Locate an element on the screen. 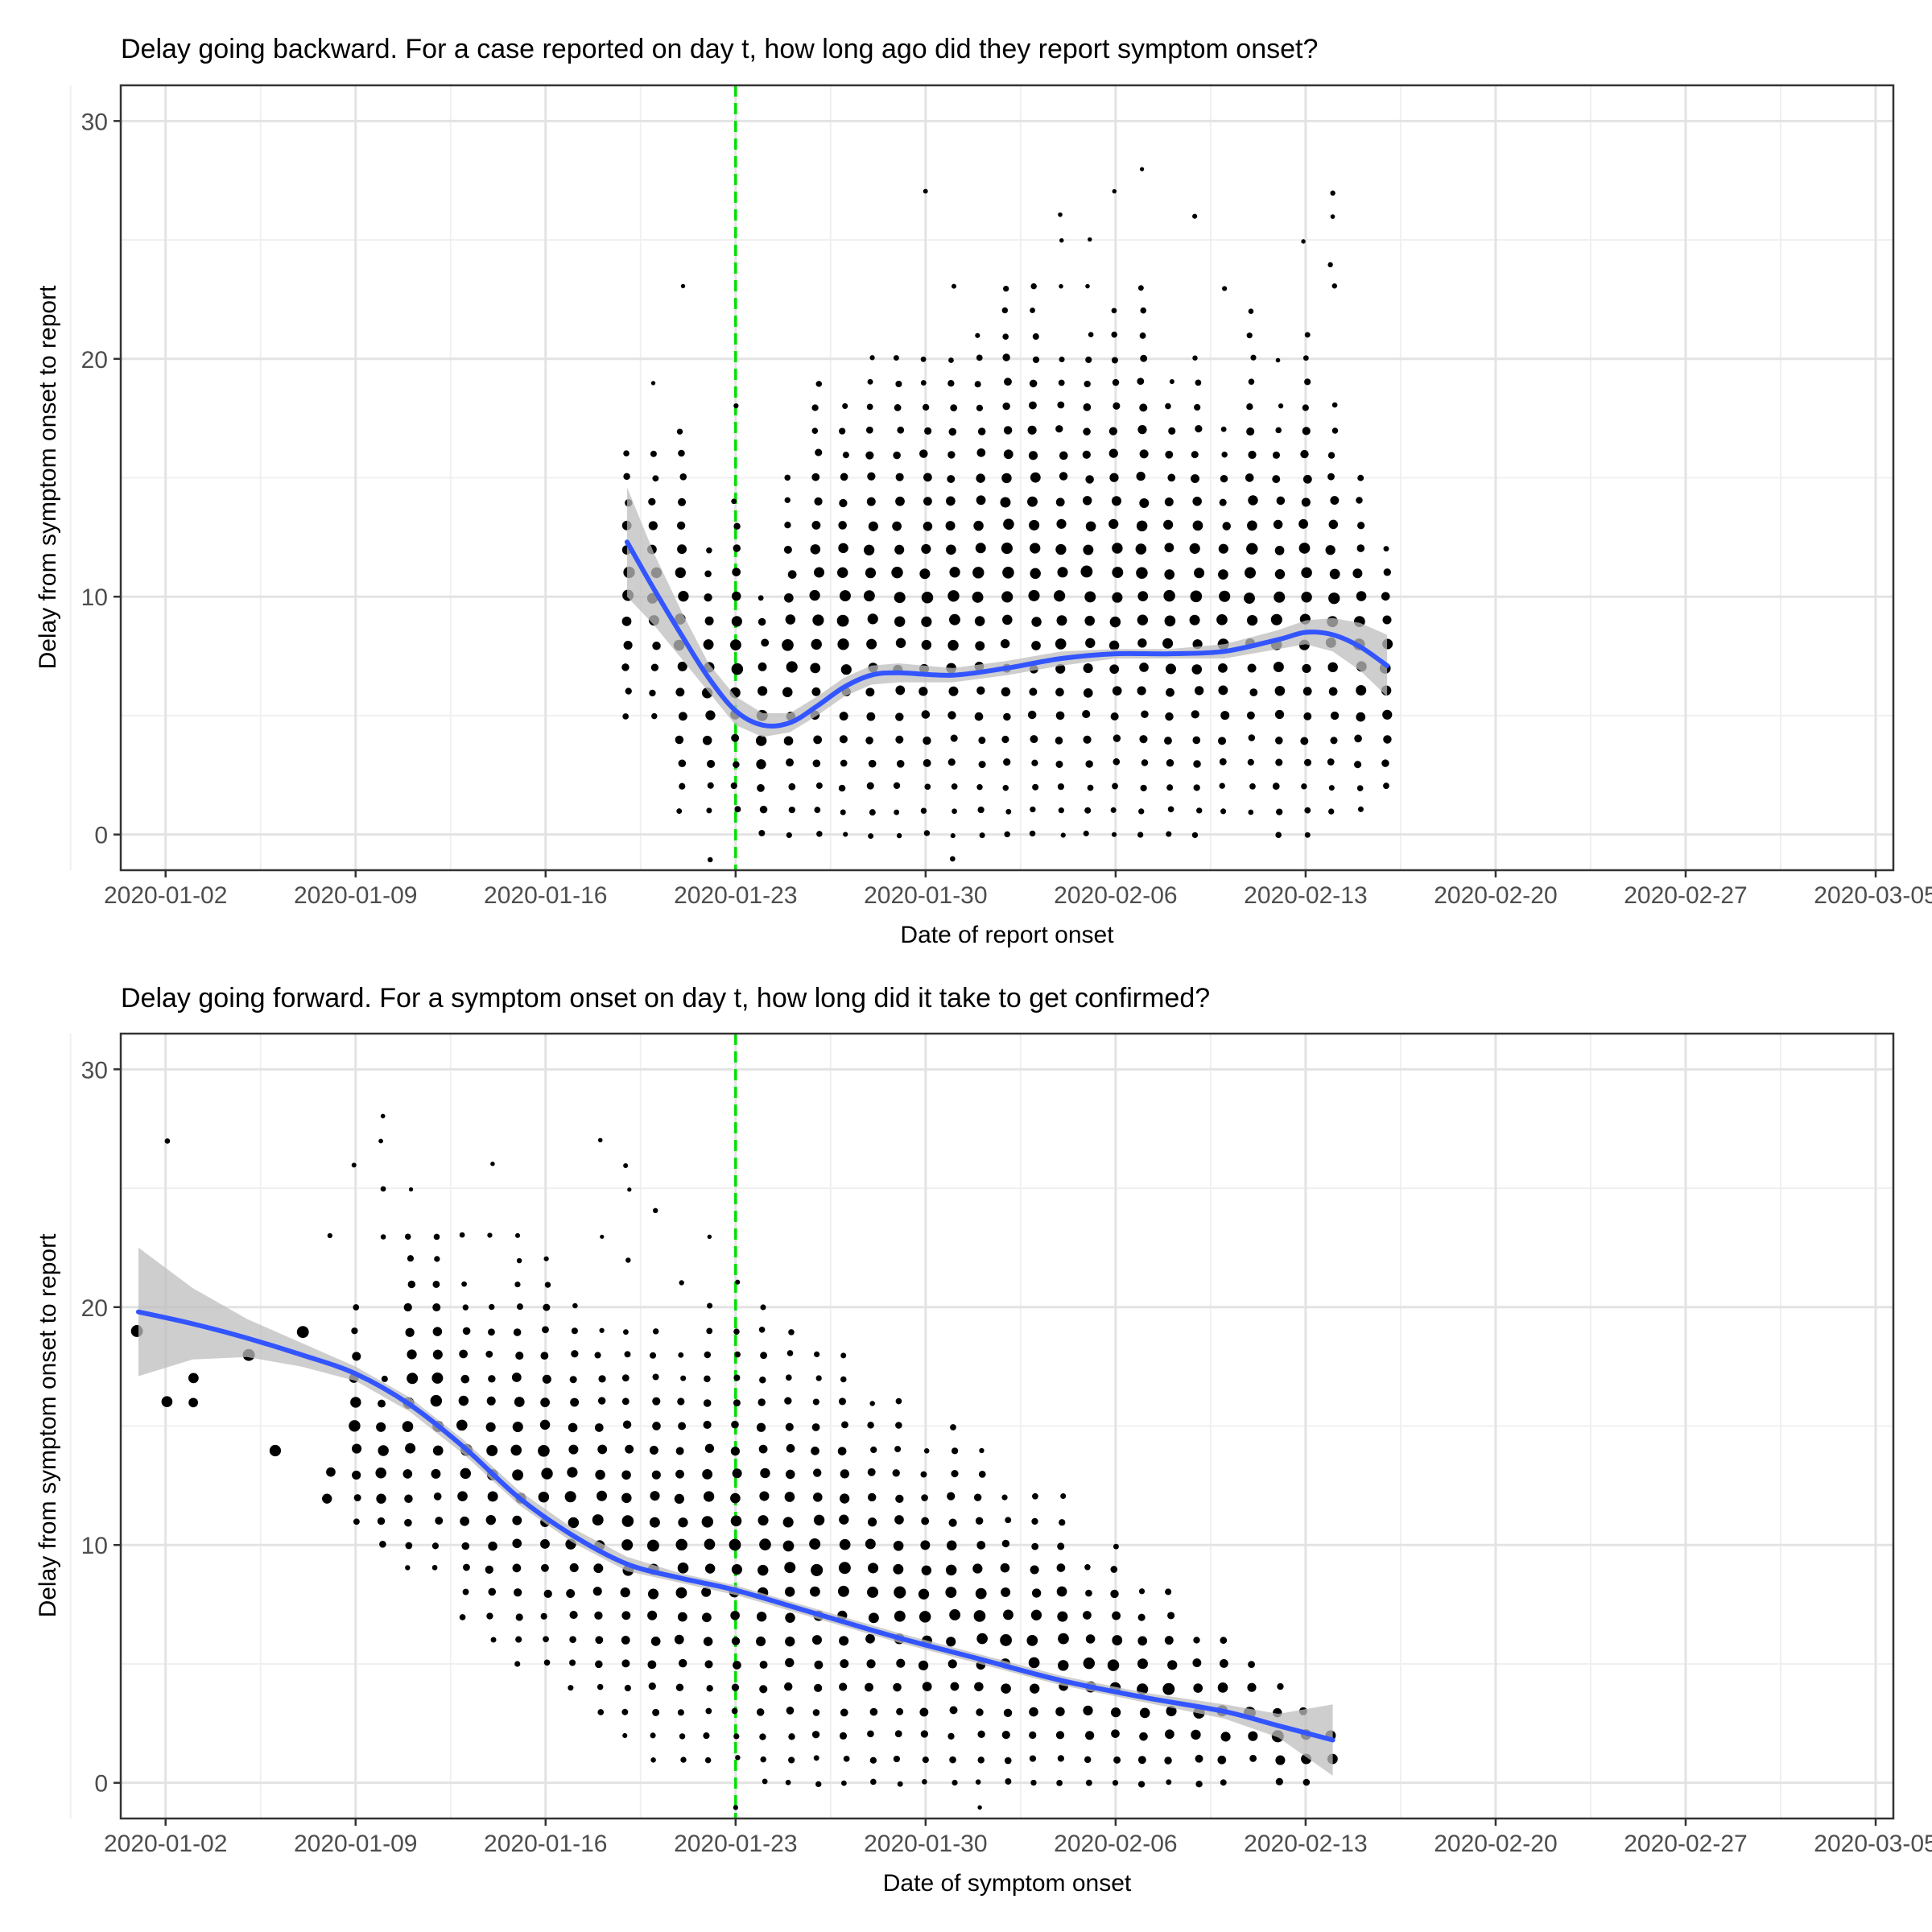  y-tick-label: 30 is located at coordinates (94, 122).